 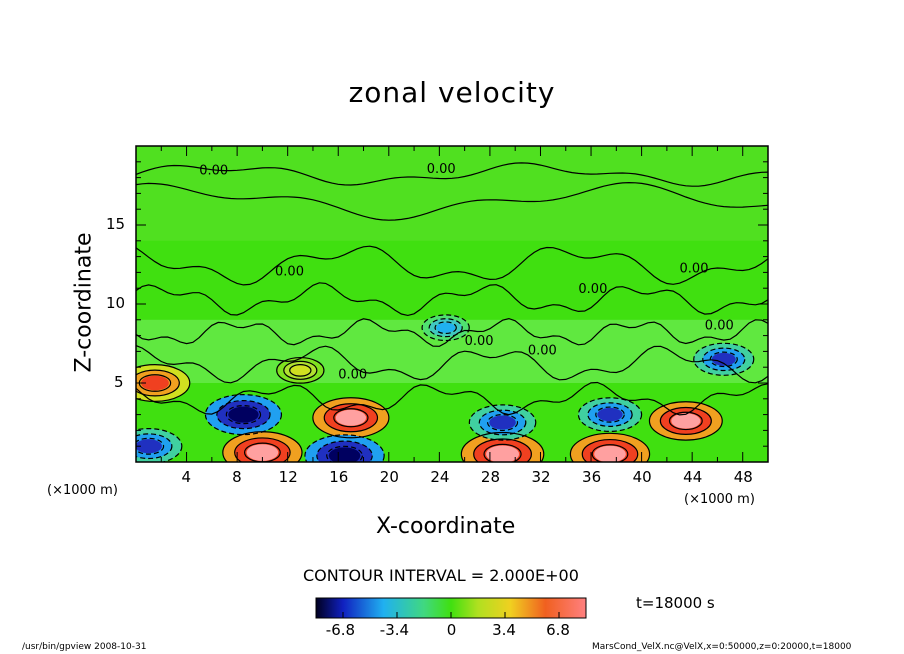 I want to click on x-tick-label: 36, so click(x=592, y=477).